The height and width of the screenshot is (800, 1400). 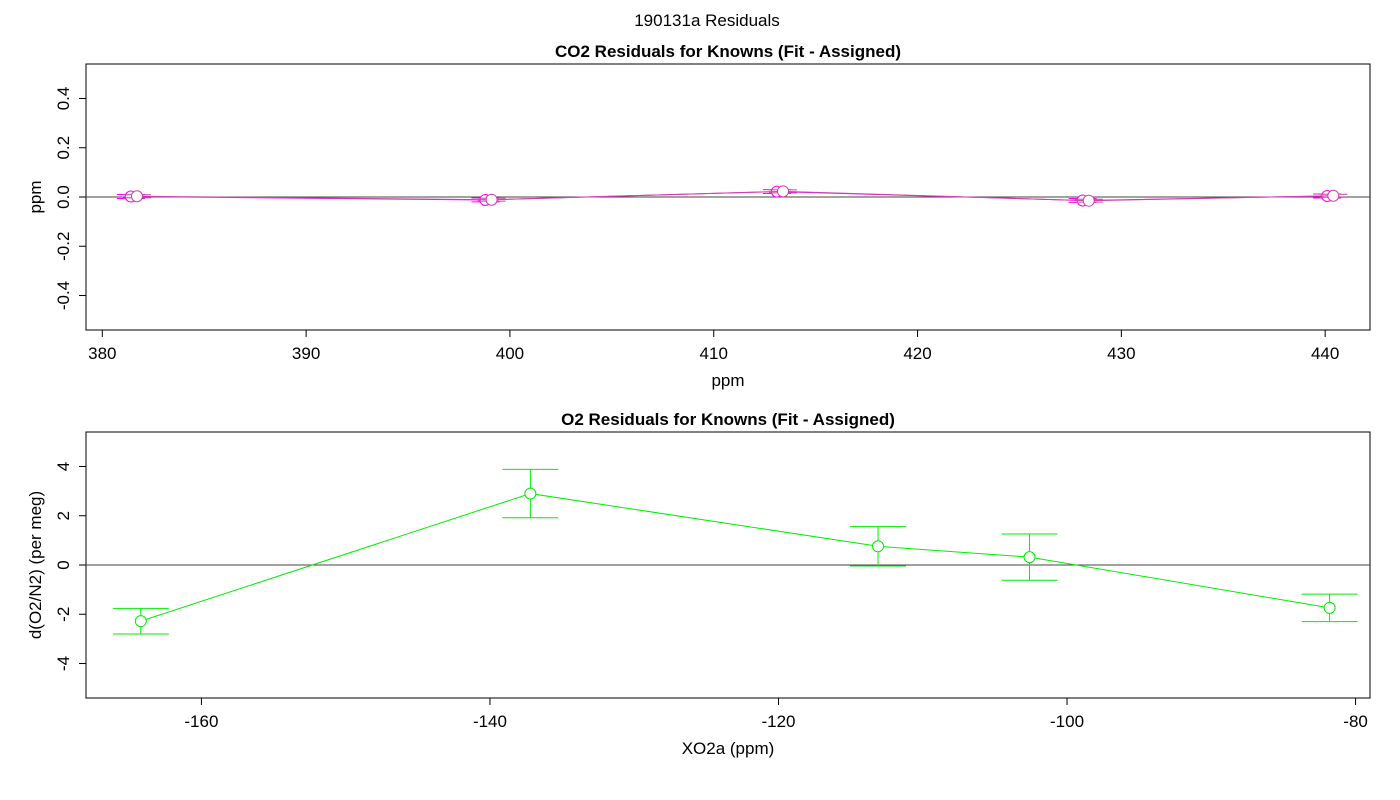 What do you see at coordinates (714, 353) in the screenshot?
I see `co2-x-tick-label: 410` at bounding box center [714, 353].